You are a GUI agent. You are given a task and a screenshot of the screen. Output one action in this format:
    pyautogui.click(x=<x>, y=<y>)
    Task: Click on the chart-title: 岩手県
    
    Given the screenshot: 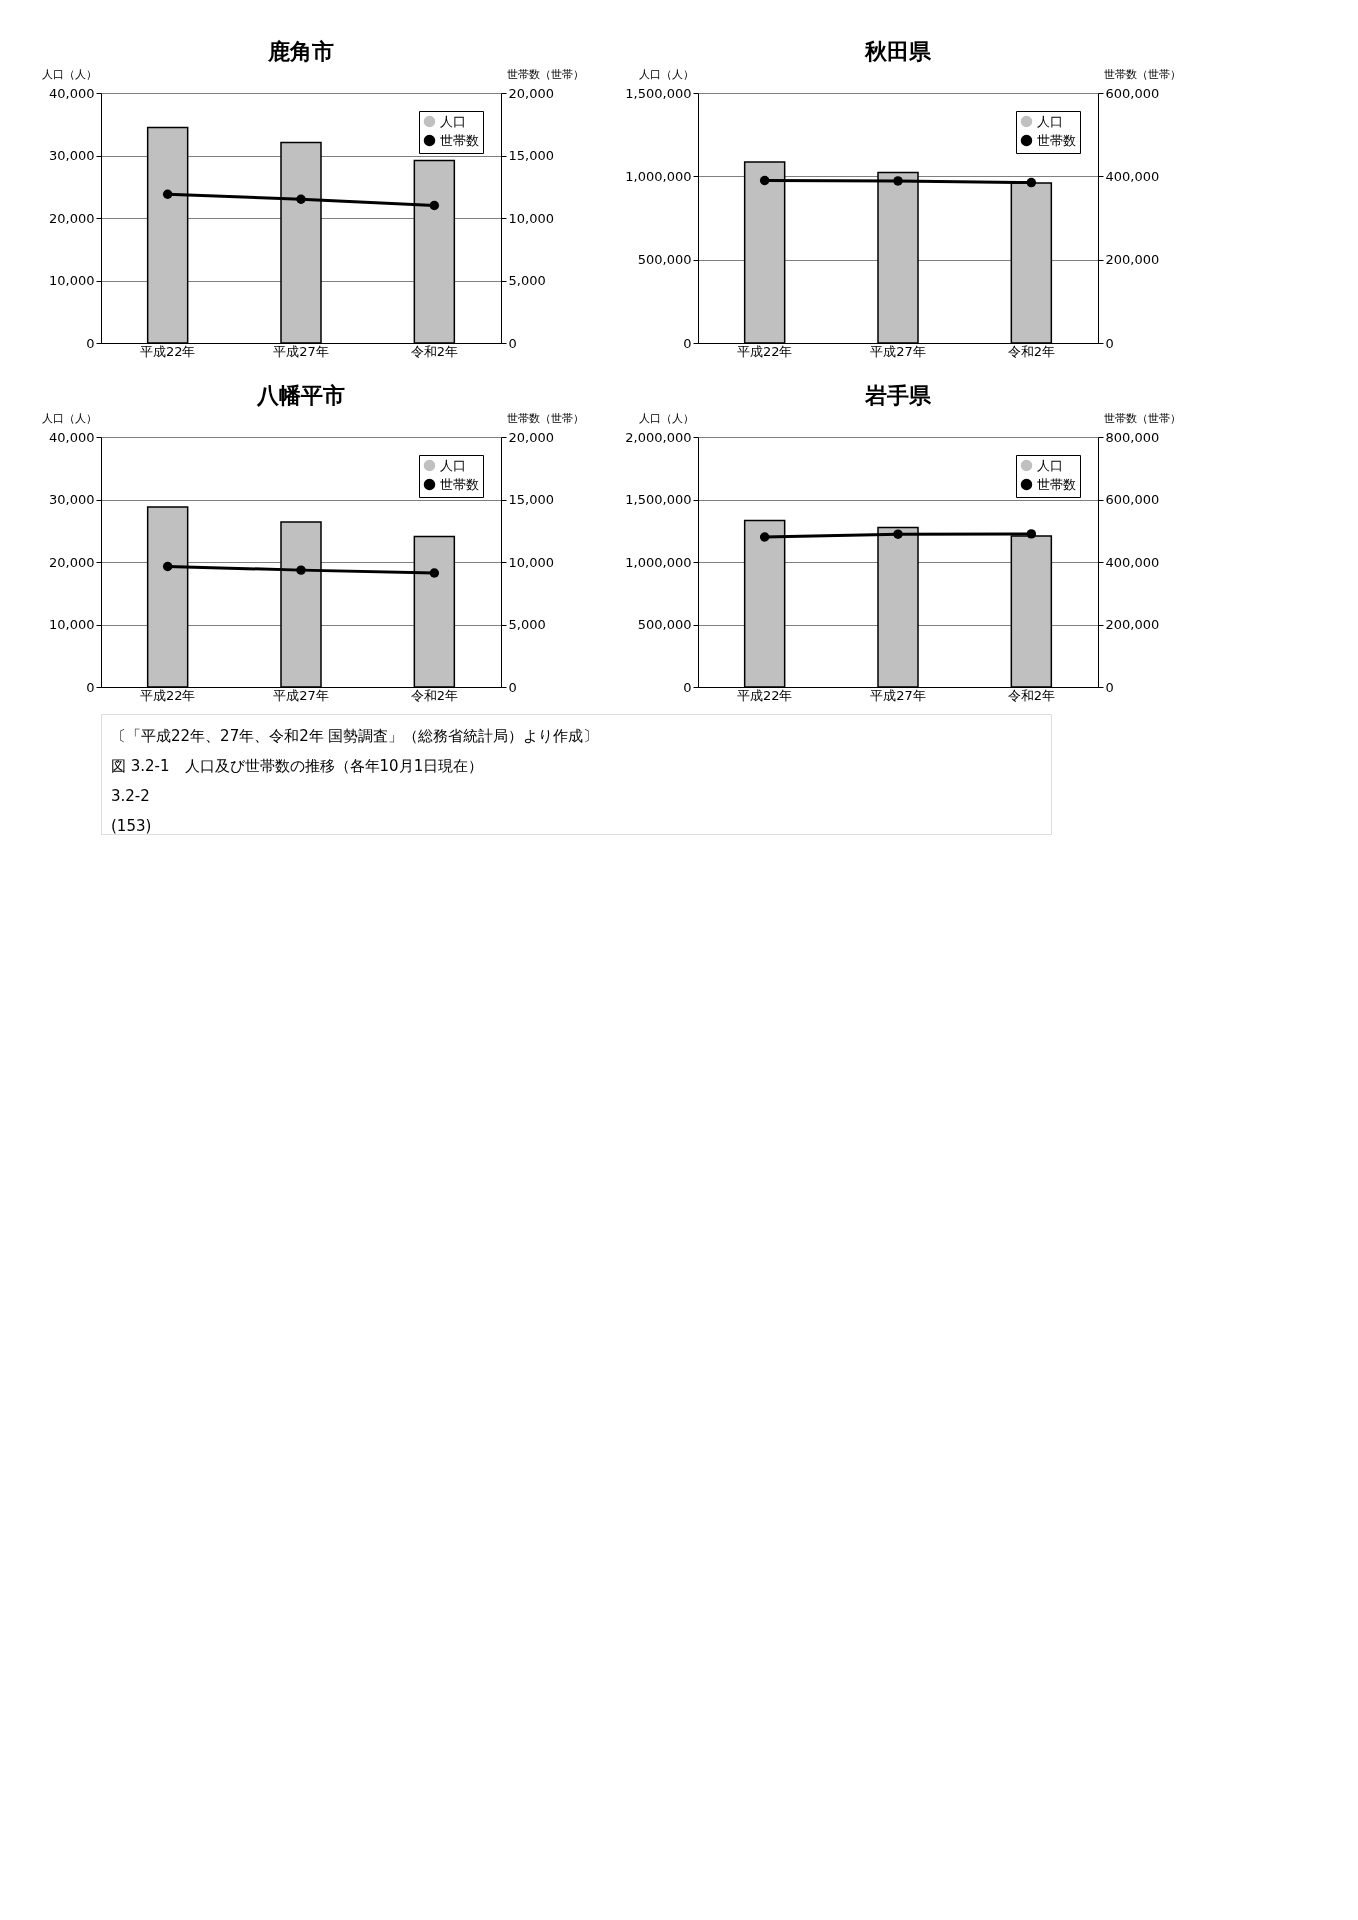 What is the action you would take?
    pyautogui.click(x=898, y=395)
    